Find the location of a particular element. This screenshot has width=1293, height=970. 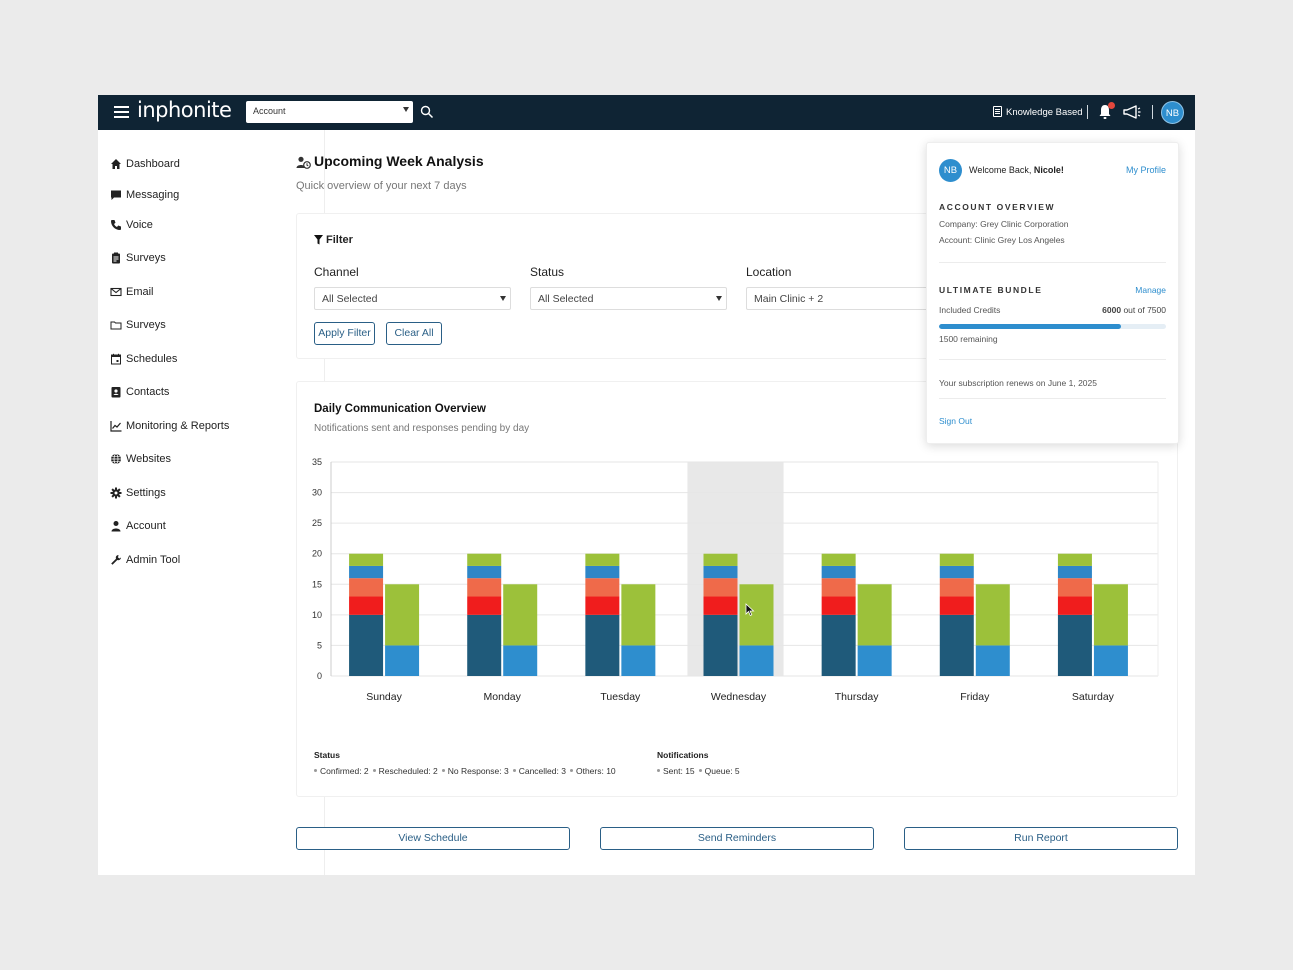

sidebar-item-label: Voice is located at coordinates (139, 225).